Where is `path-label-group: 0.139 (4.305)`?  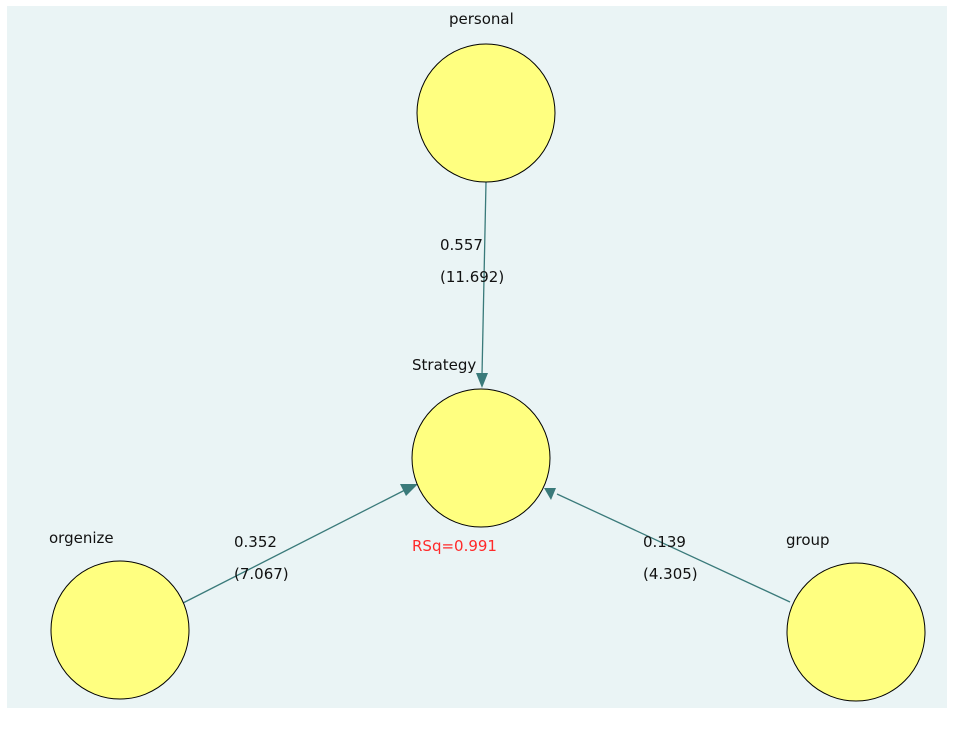 path-label-group: 0.139 (4.305) is located at coordinates (670, 558).